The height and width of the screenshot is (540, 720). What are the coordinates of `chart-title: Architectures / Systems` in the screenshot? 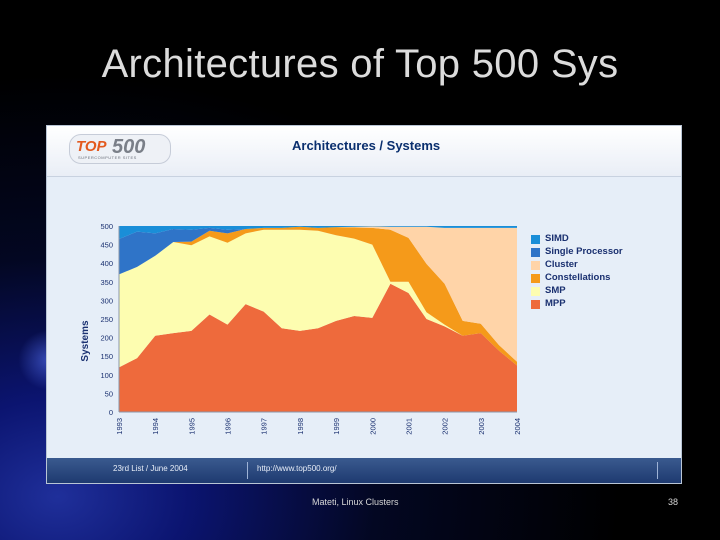 It's located at (366, 145).